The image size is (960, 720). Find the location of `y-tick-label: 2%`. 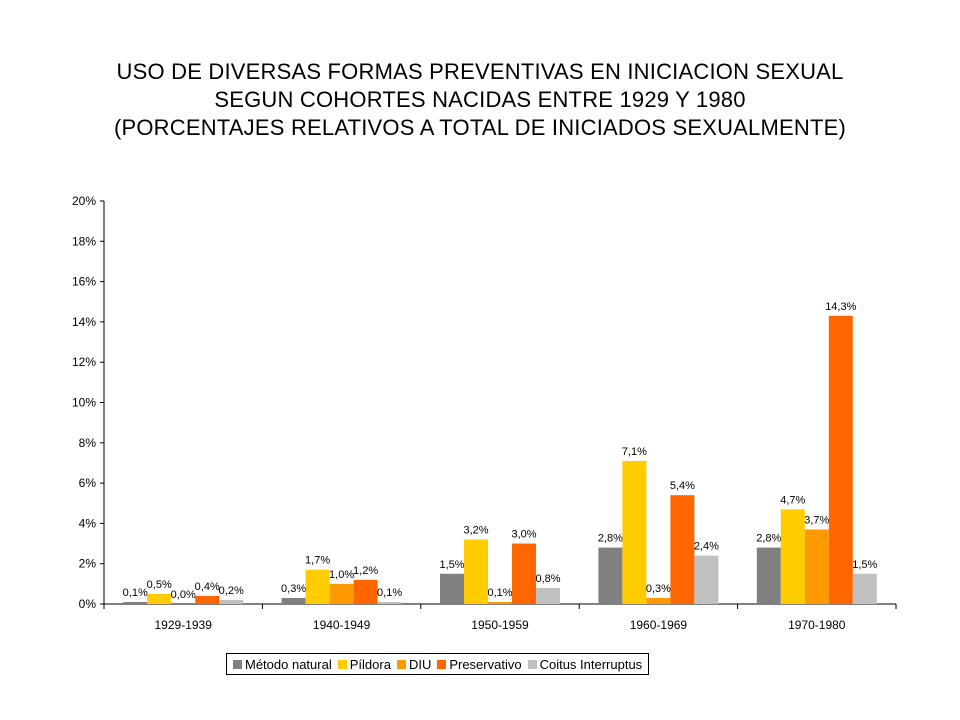

y-tick-label: 2% is located at coordinates (88, 564).